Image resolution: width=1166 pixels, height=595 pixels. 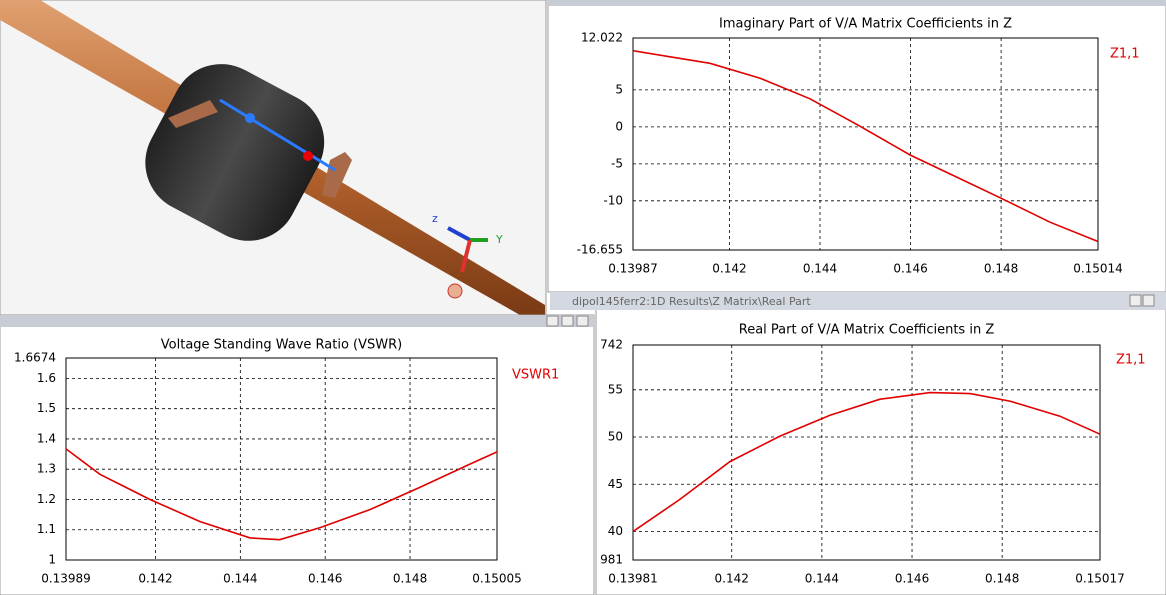 I want to click on axis-label: z, so click(x=435, y=218).